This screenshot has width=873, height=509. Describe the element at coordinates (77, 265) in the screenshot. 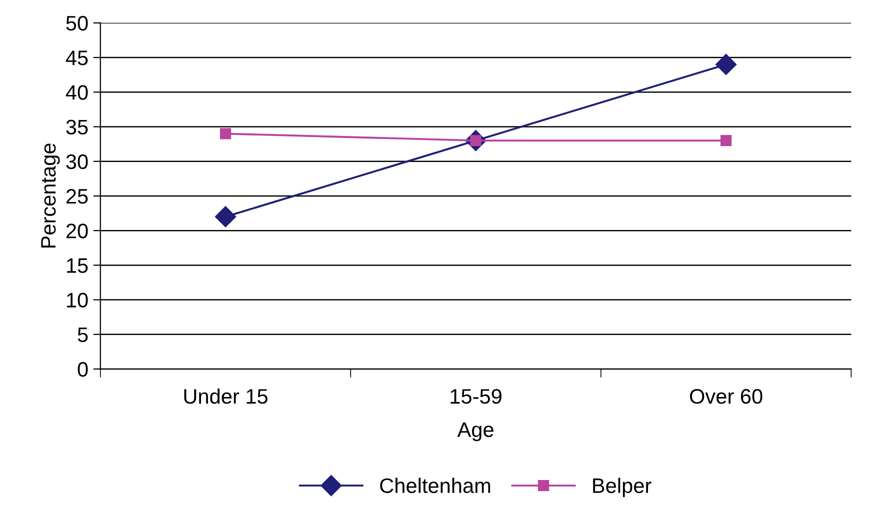

I see `y-tick-label: 15` at that location.